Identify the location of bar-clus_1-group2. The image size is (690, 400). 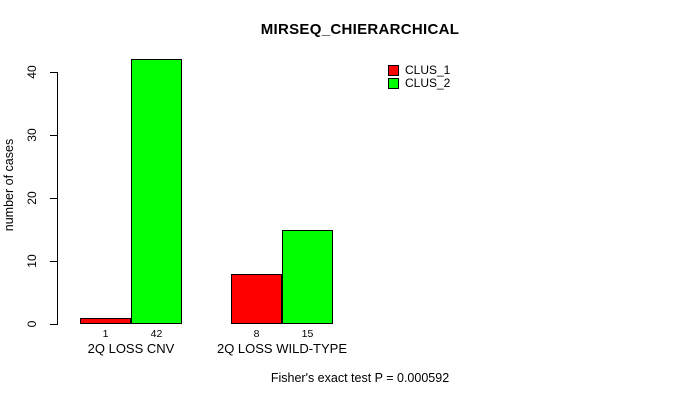
(256, 298).